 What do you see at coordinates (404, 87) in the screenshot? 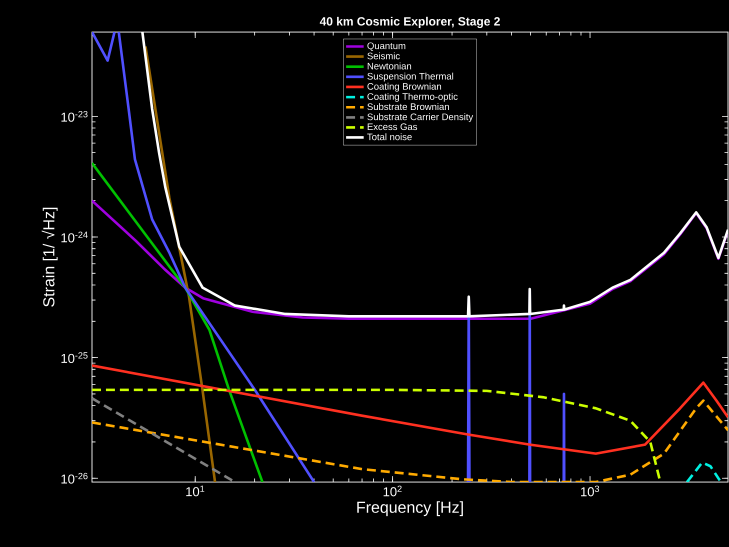
I see `legend-label: Coating Brownian` at bounding box center [404, 87].